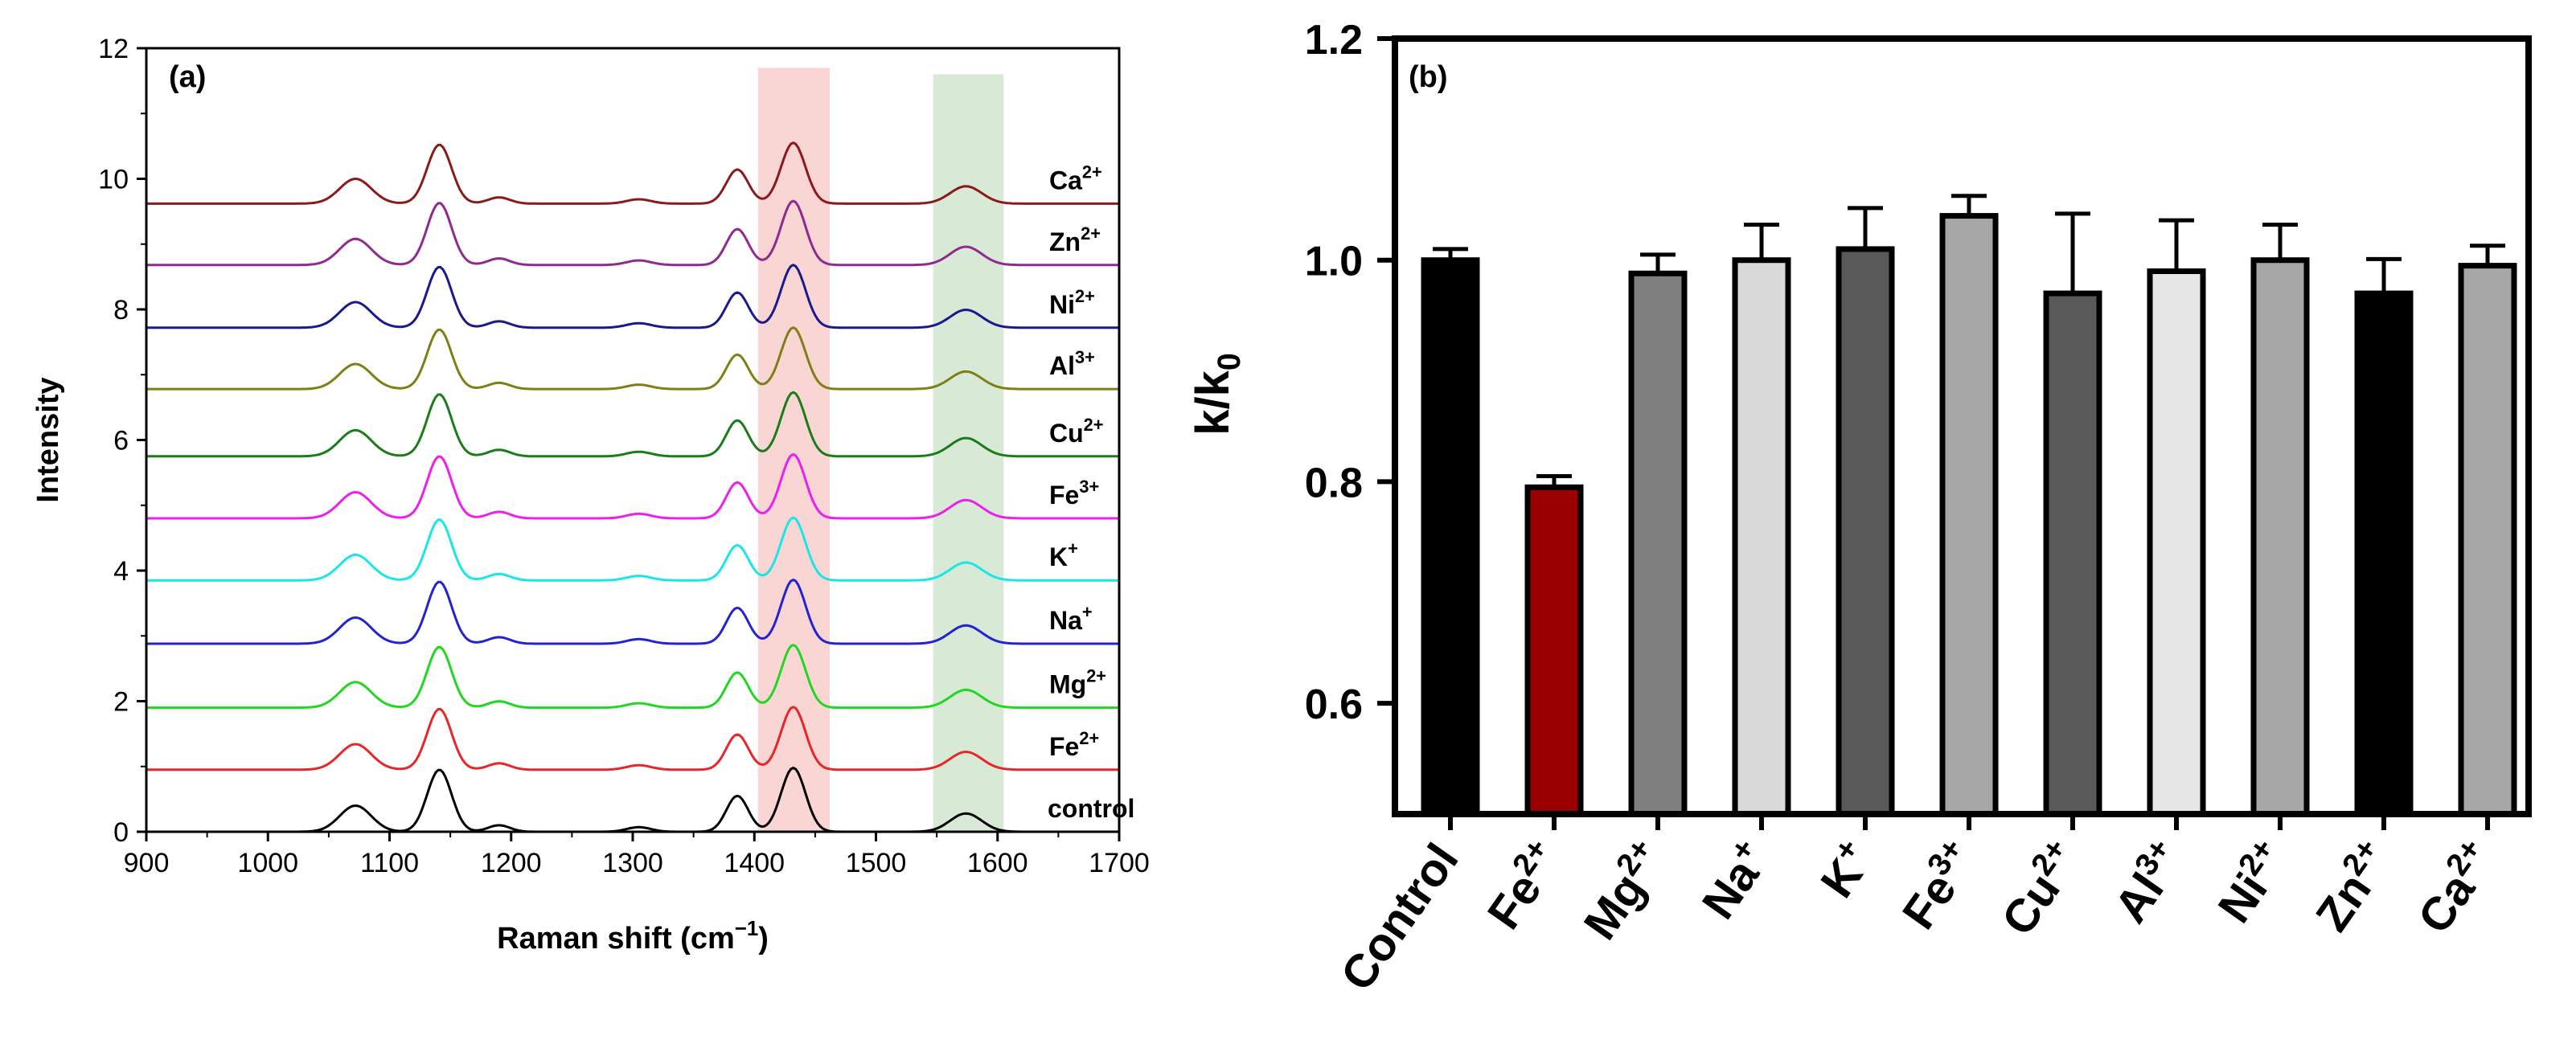 This screenshot has height=1060, width=2576. I want to click on x-tick-label-6: 1500, so click(876, 863).